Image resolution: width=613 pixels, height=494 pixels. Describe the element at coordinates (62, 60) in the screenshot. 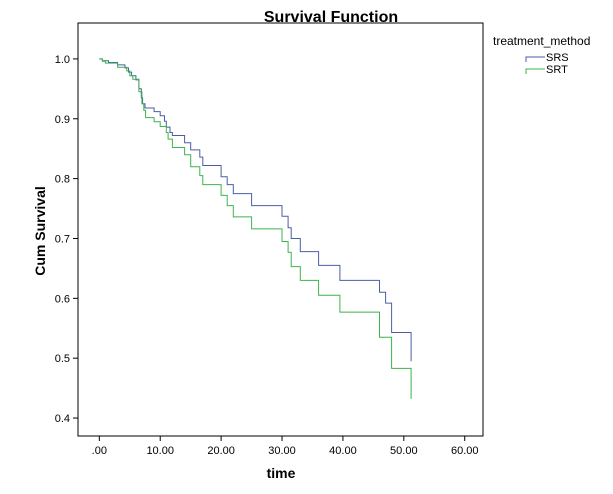

I see `y-tick-label: 1.0` at that location.